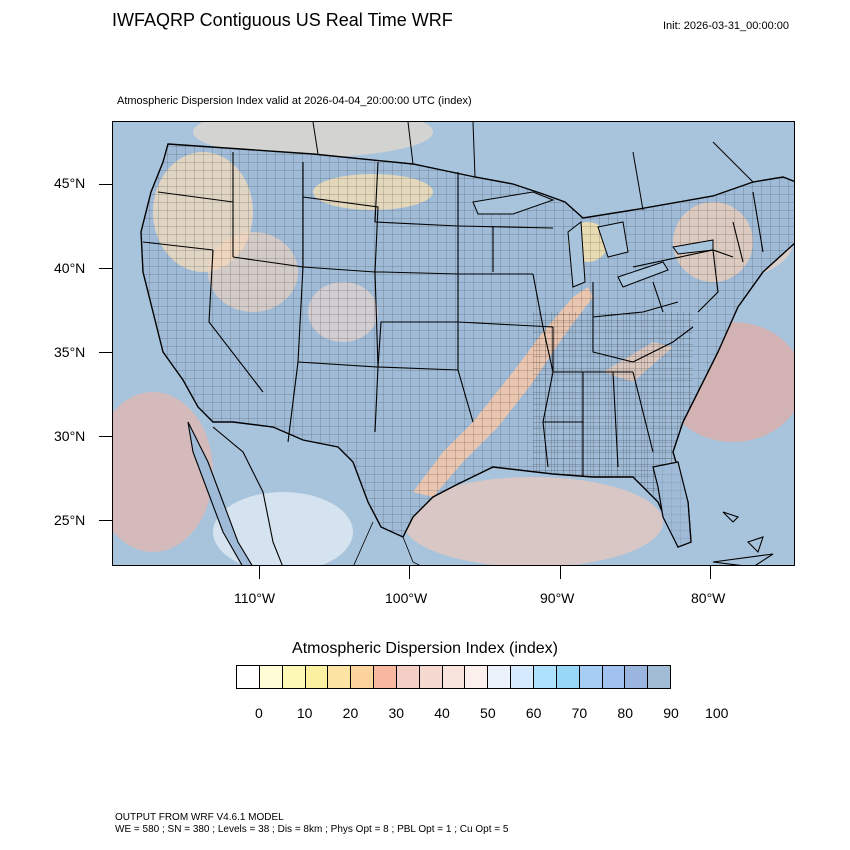 The height and width of the screenshot is (850, 850). I want to click on lon-label-80w: 80°W, so click(708, 598).